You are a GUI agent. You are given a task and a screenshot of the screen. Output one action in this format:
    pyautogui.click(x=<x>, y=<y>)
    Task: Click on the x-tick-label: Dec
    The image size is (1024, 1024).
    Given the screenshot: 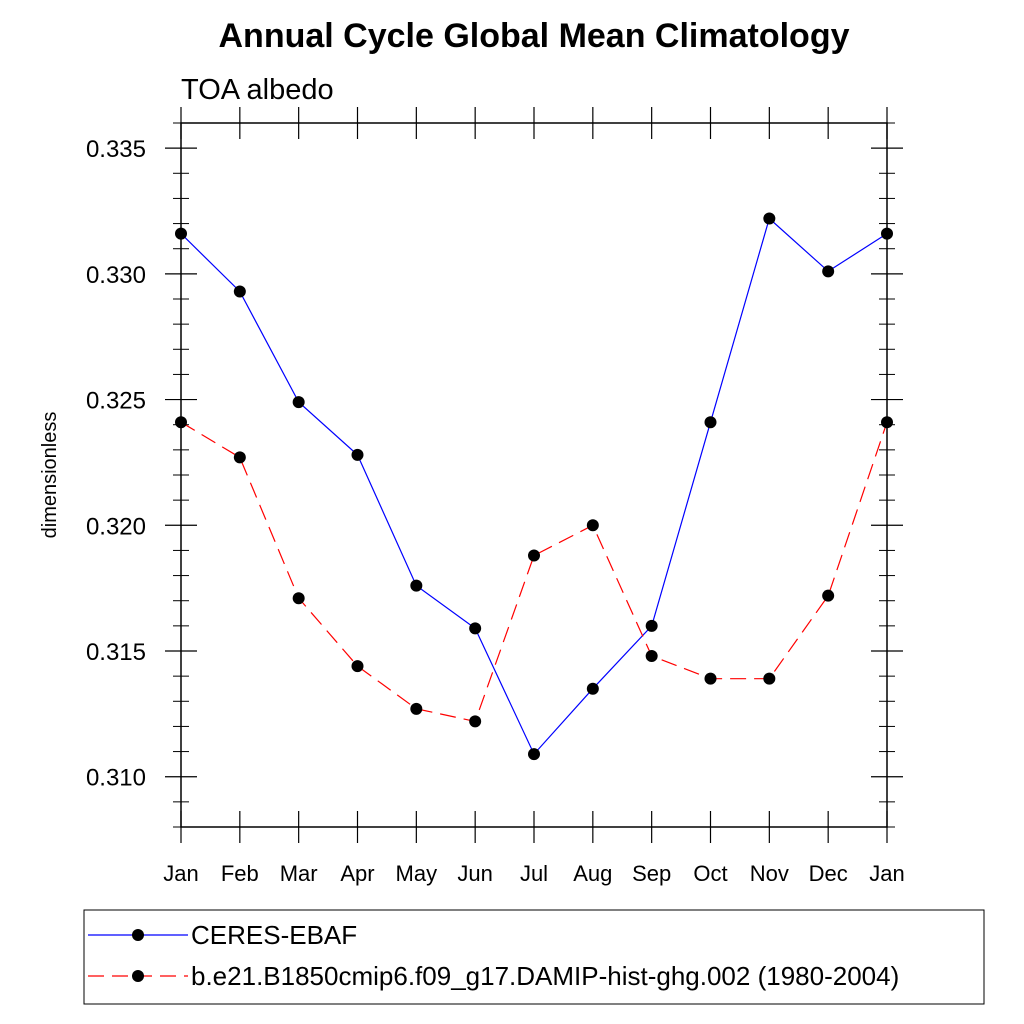 What is the action you would take?
    pyautogui.click(x=828, y=873)
    